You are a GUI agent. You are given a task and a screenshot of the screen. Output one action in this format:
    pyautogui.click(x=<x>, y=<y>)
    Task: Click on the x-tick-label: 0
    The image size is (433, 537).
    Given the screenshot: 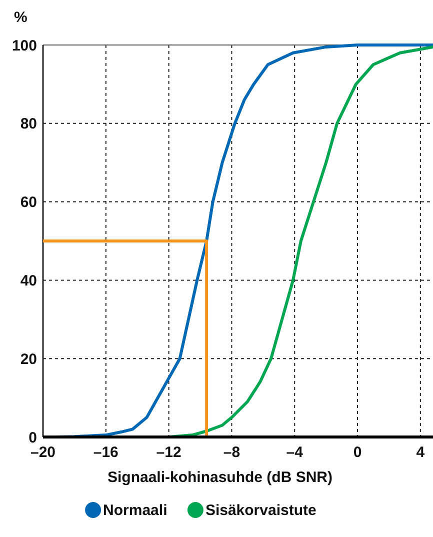 What is the action you would take?
    pyautogui.click(x=357, y=452)
    